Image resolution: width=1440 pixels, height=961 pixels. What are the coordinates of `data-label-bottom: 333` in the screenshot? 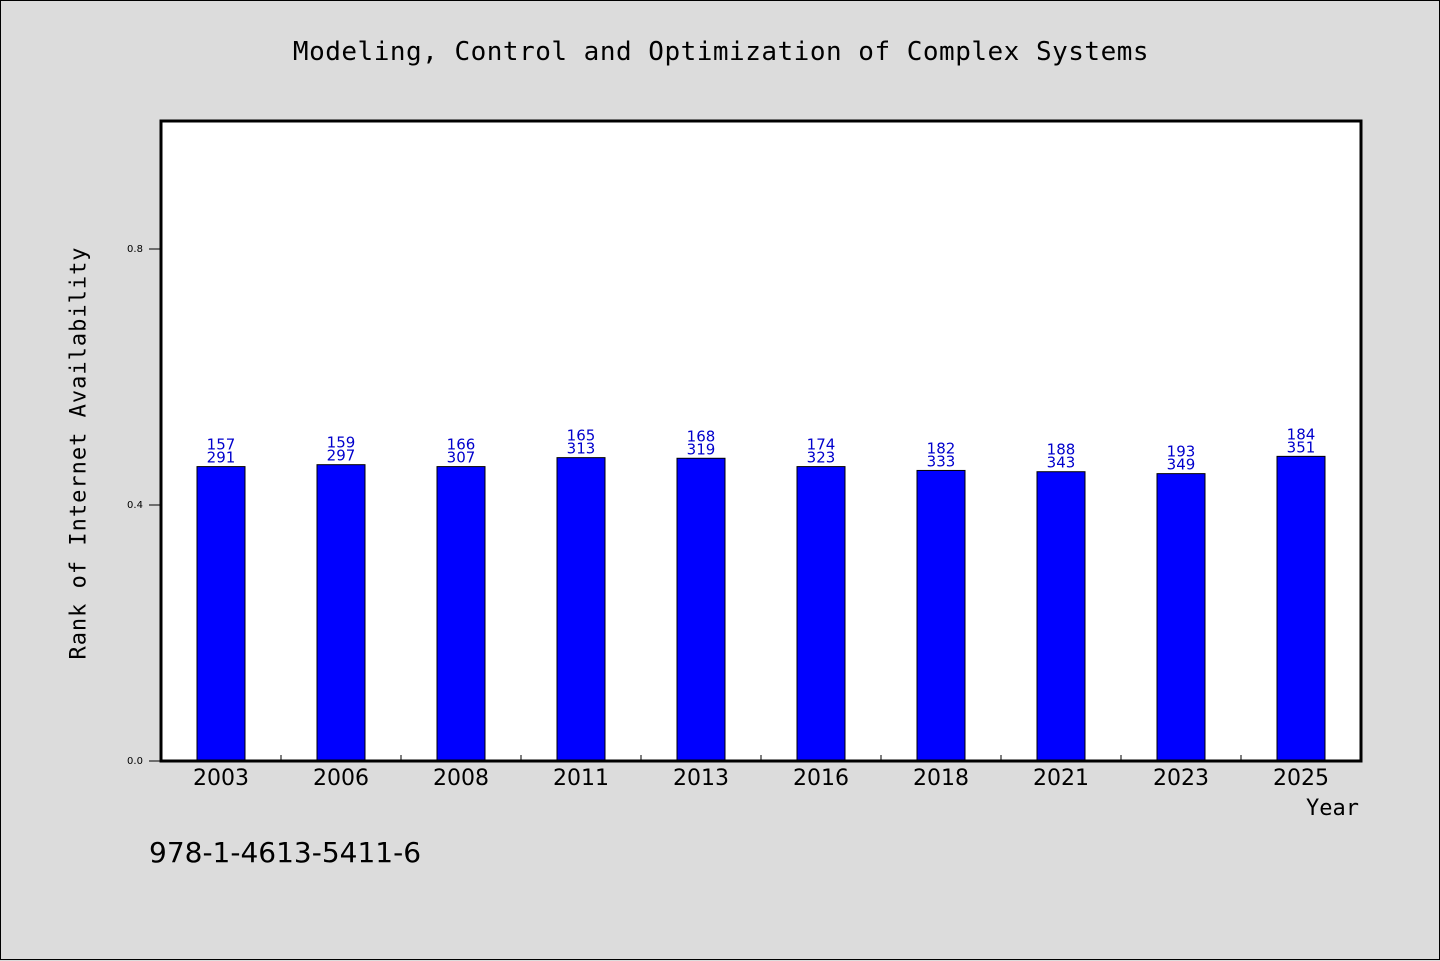 It's located at (941, 461).